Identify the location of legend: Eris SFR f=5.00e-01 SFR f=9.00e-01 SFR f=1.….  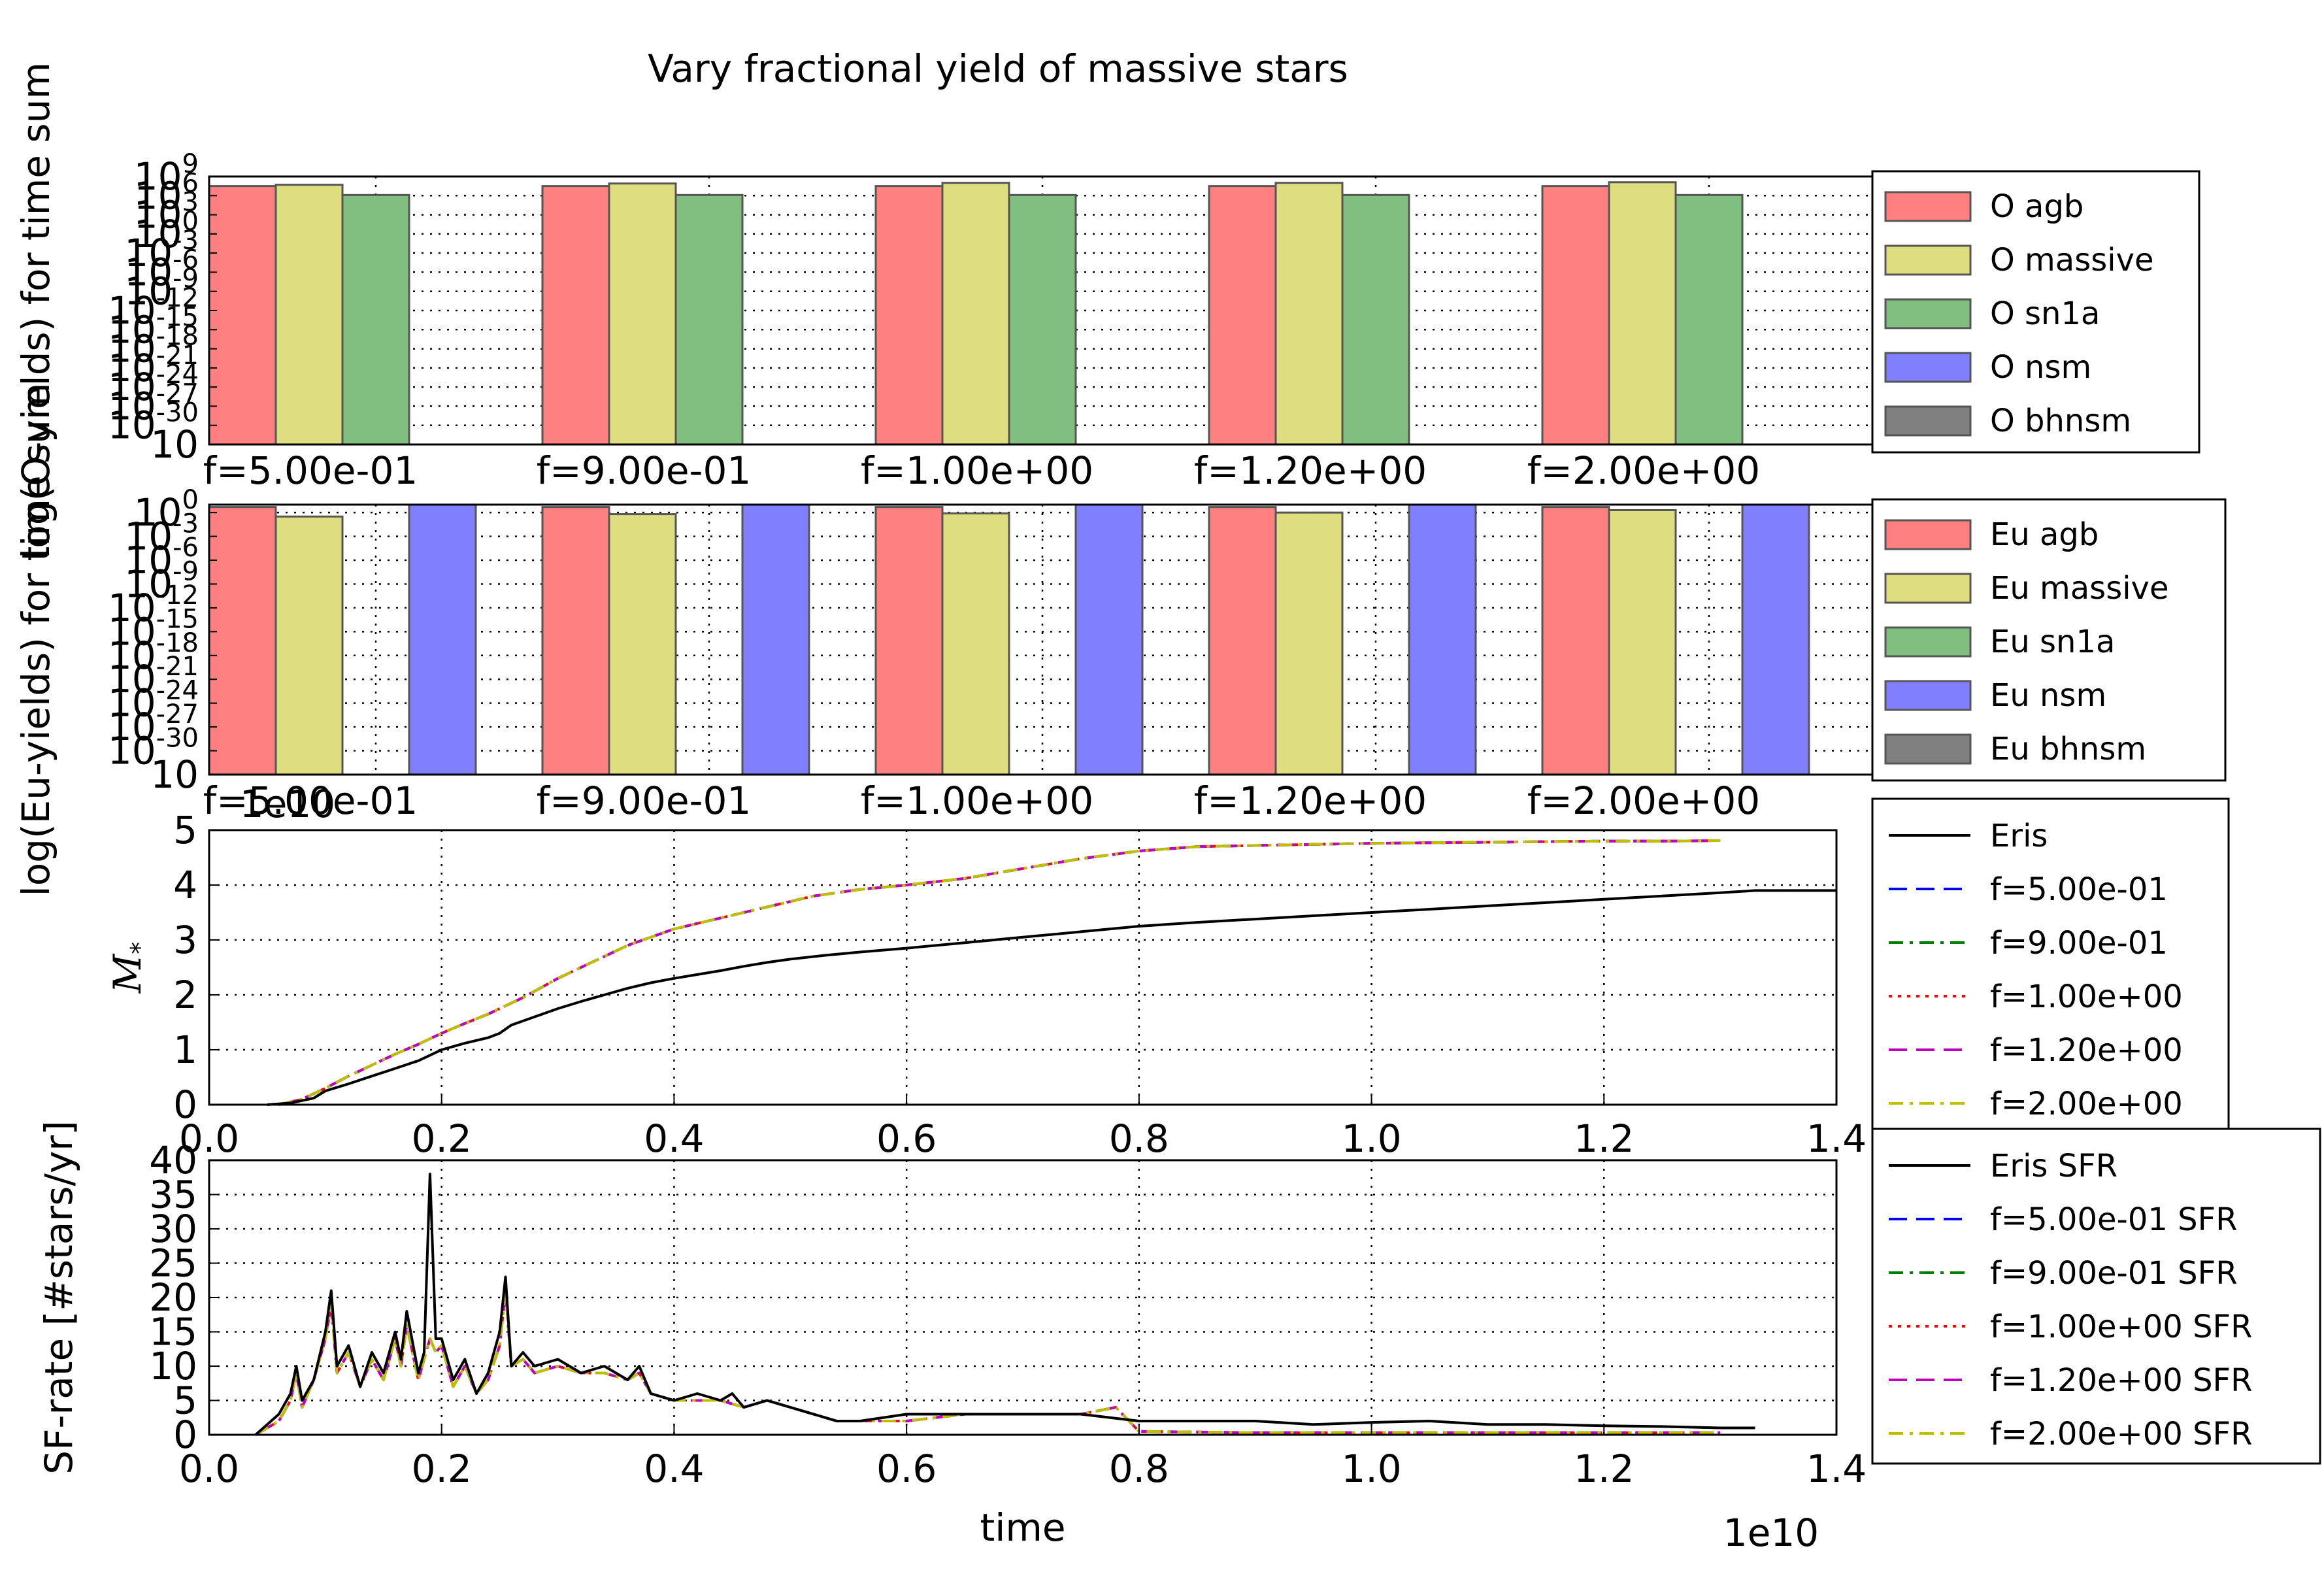
(2096, 1296).